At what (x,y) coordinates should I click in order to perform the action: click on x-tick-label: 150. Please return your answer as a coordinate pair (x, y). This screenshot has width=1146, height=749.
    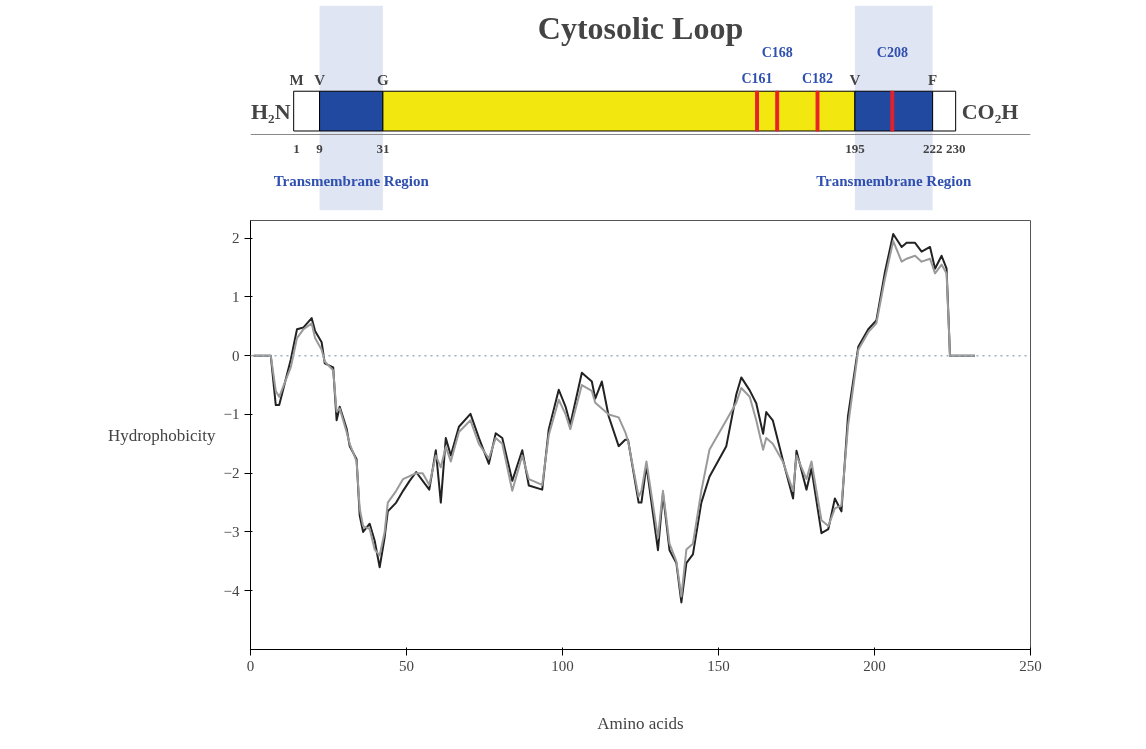
    Looking at the image, I should click on (718, 665).